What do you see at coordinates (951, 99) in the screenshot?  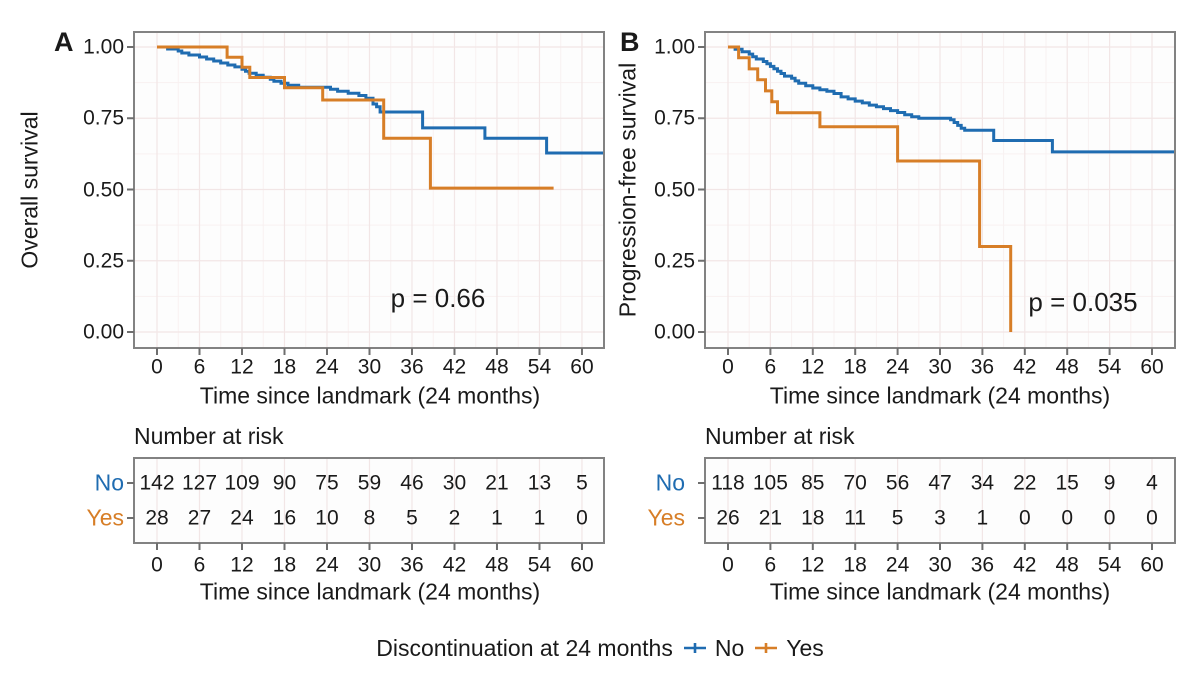 I see `panel-b-curve-no` at bounding box center [951, 99].